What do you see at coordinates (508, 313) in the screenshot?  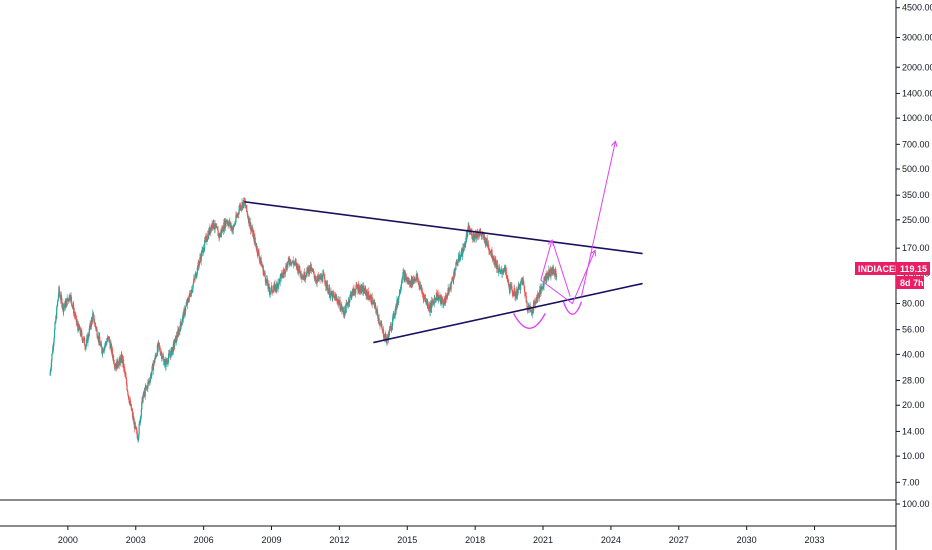 I see `lower-trendline` at bounding box center [508, 313].